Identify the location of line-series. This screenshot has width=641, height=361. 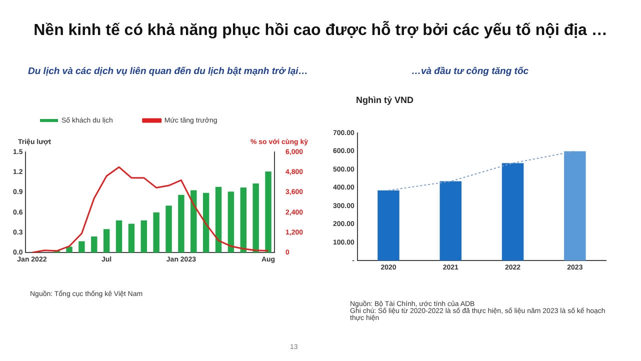
(482, 170).